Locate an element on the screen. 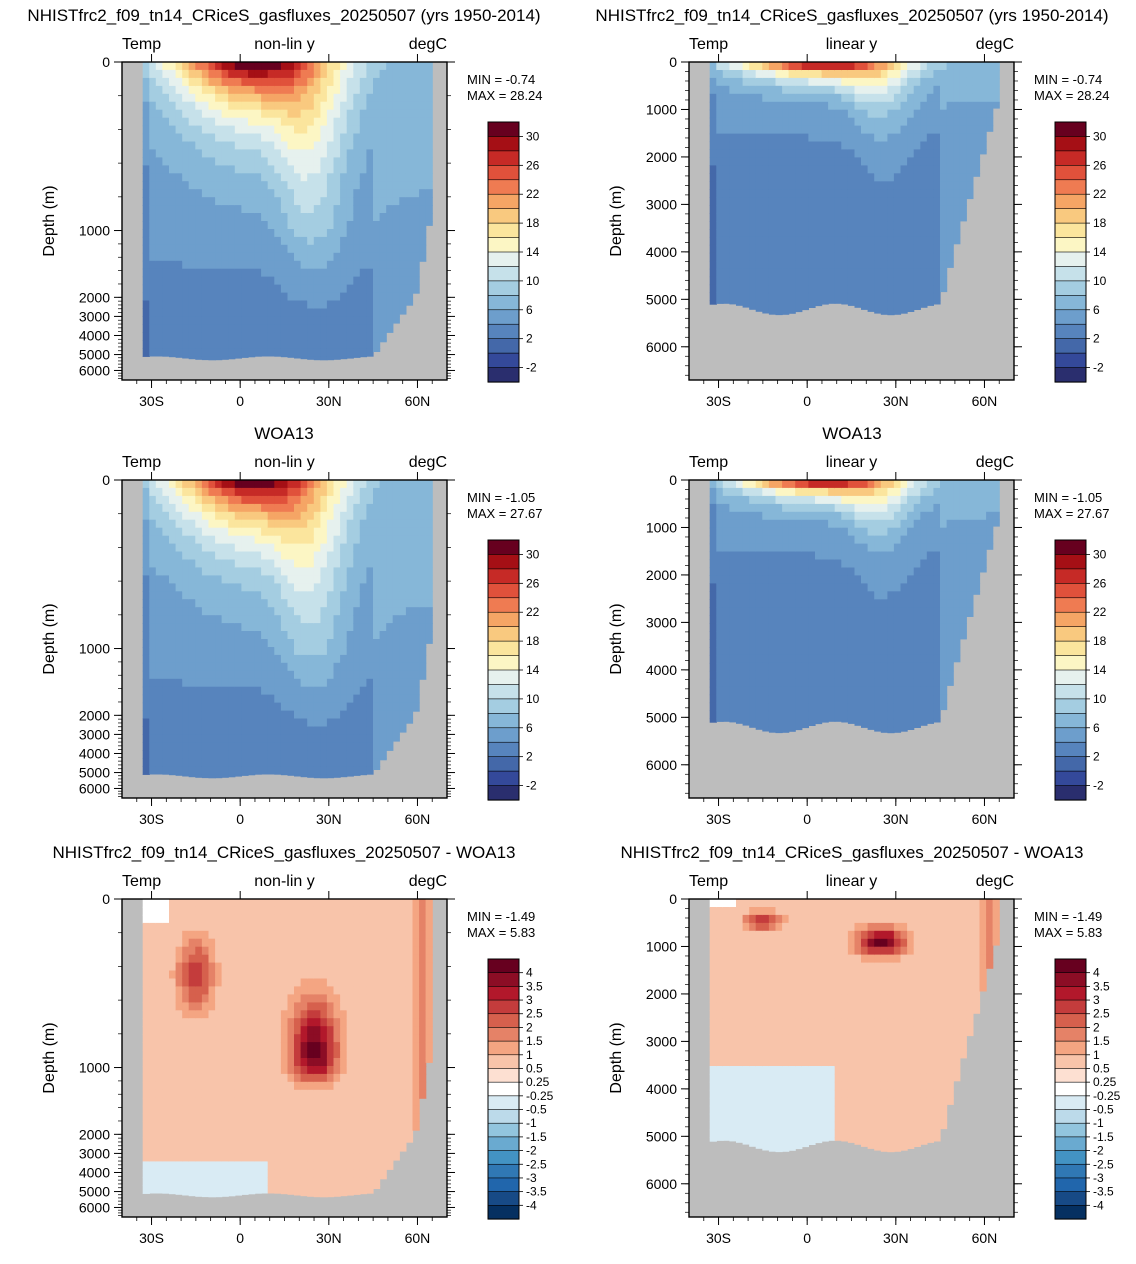  colorbar-bin is located at coordinates (503, 172).